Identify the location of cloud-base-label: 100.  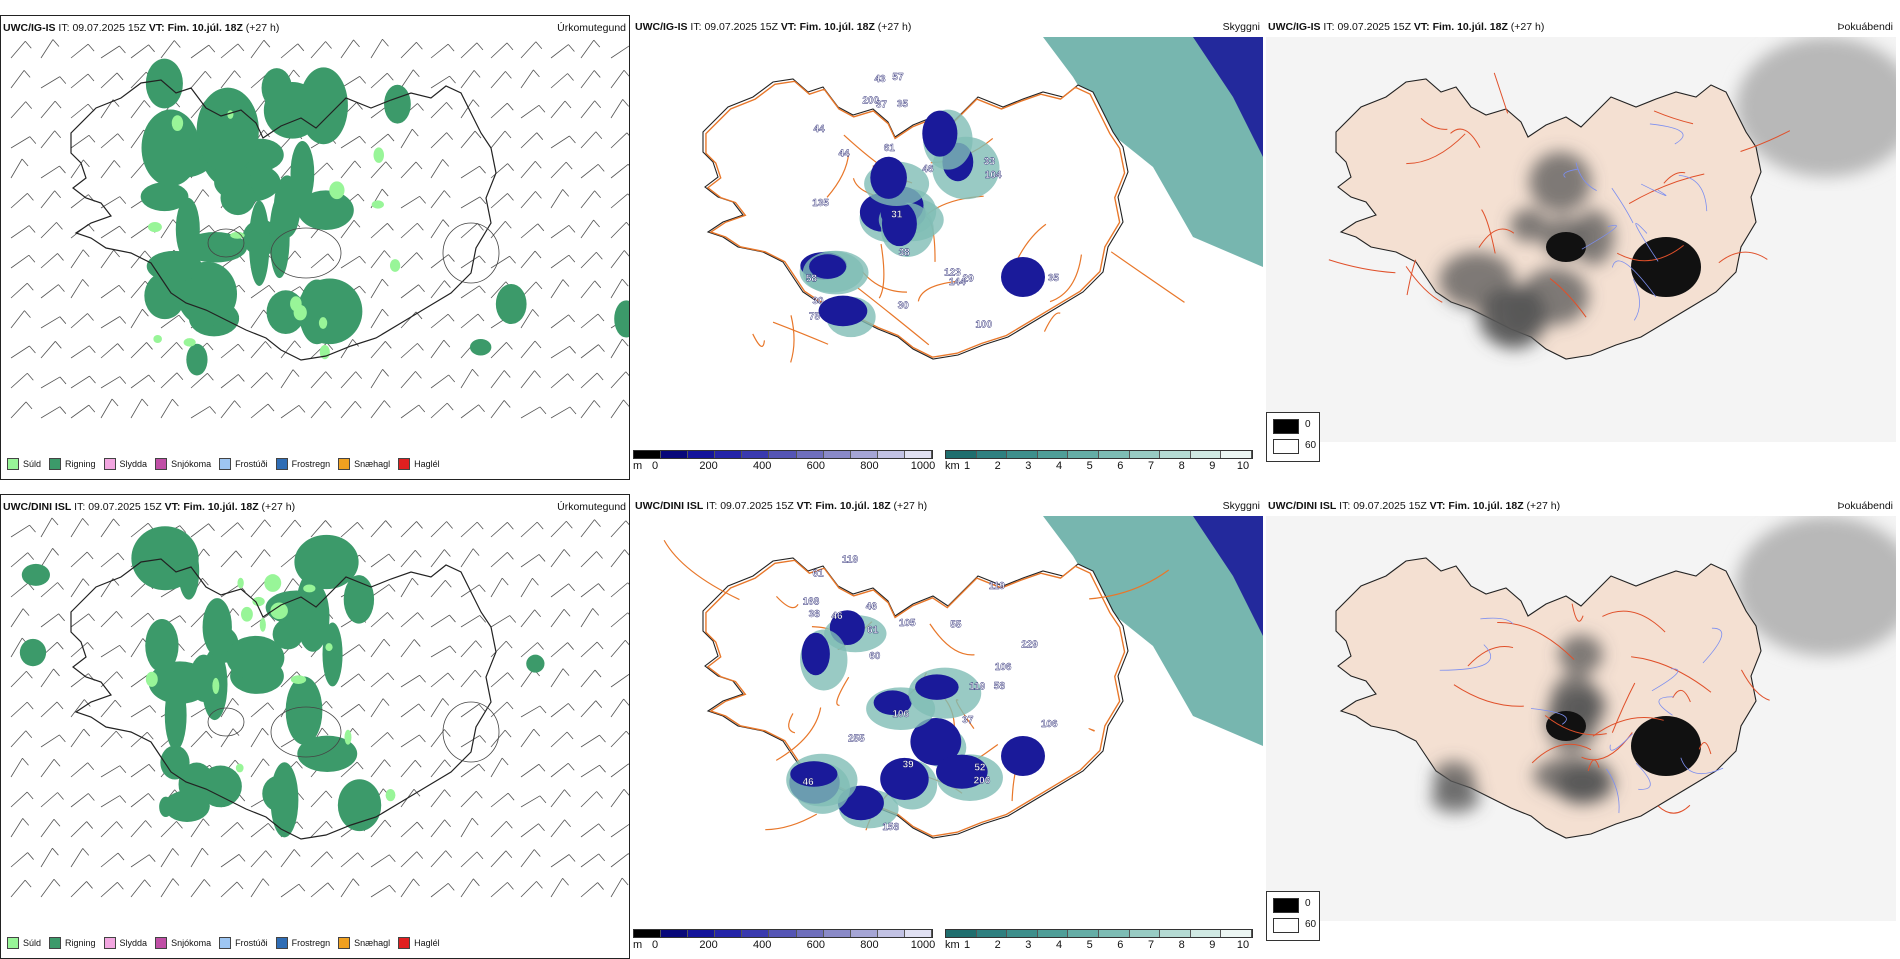
(983, 325).